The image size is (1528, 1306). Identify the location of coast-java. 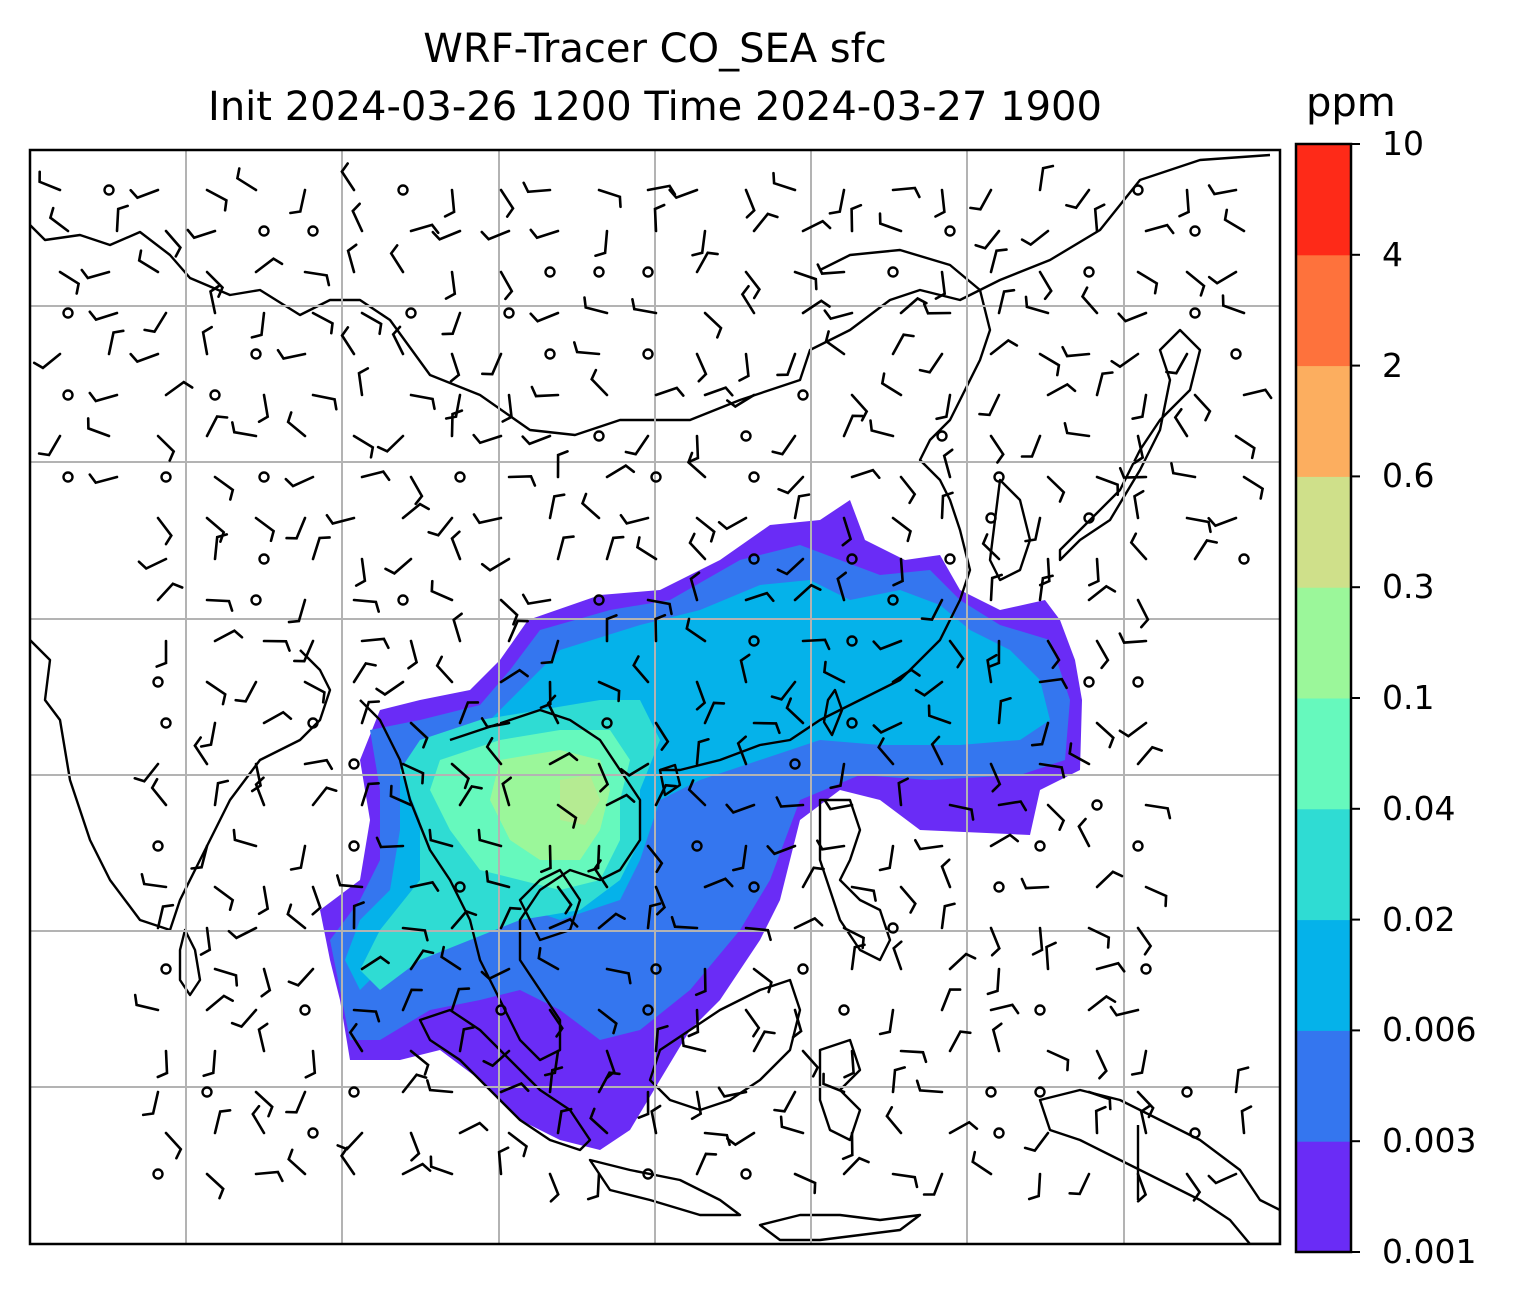
(665, 1187).